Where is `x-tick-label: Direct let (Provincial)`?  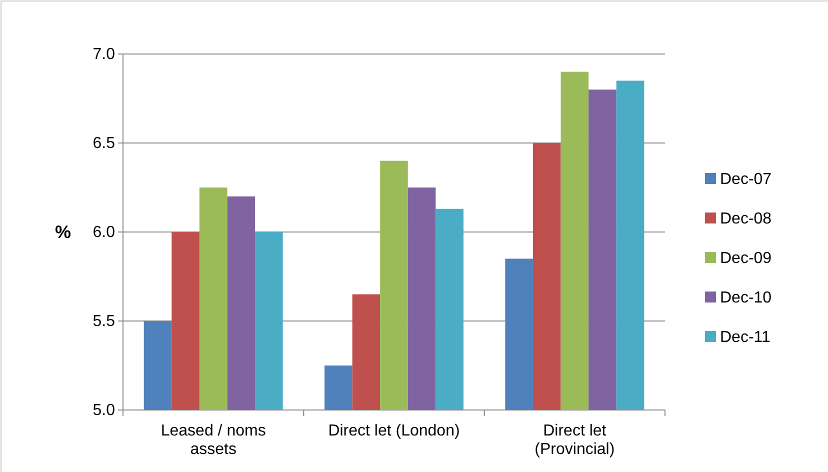 x-tick-label: Direct let (Provincial) is located at coordinates (574, 440).